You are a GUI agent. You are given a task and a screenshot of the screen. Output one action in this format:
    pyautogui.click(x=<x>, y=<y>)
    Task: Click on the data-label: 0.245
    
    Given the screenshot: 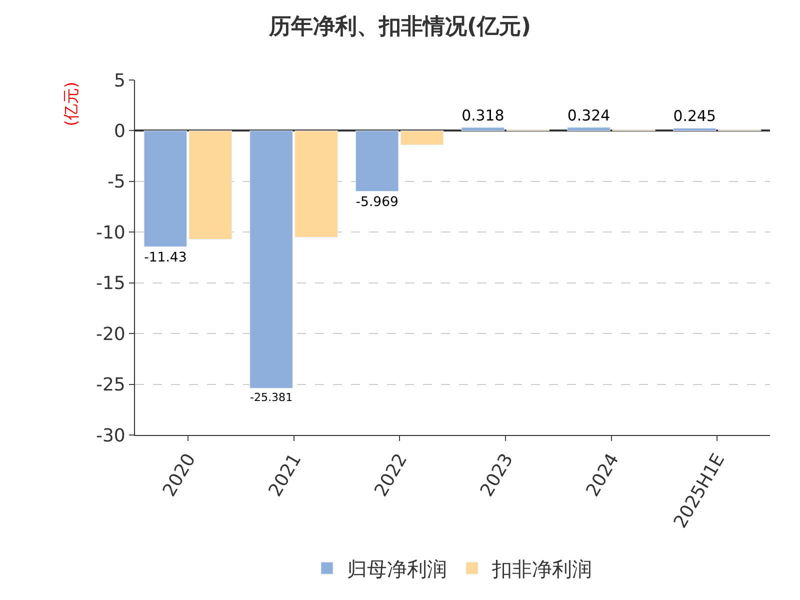 What is the action you would take?
    pyautogui.click(x=694, y=116)
    